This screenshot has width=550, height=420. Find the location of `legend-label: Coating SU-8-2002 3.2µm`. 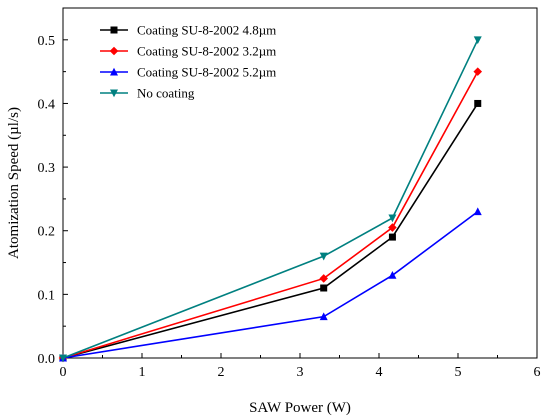

legend-label: Coating SU-8-2002 3.2µm is located at coordinates (206, 51).